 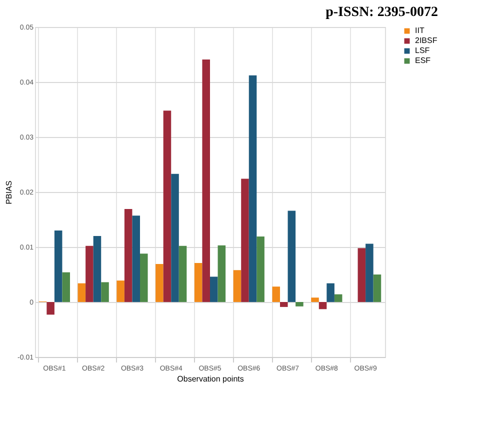 I want to click on legend-label: 2IBSF, so click(x=426, y=40).